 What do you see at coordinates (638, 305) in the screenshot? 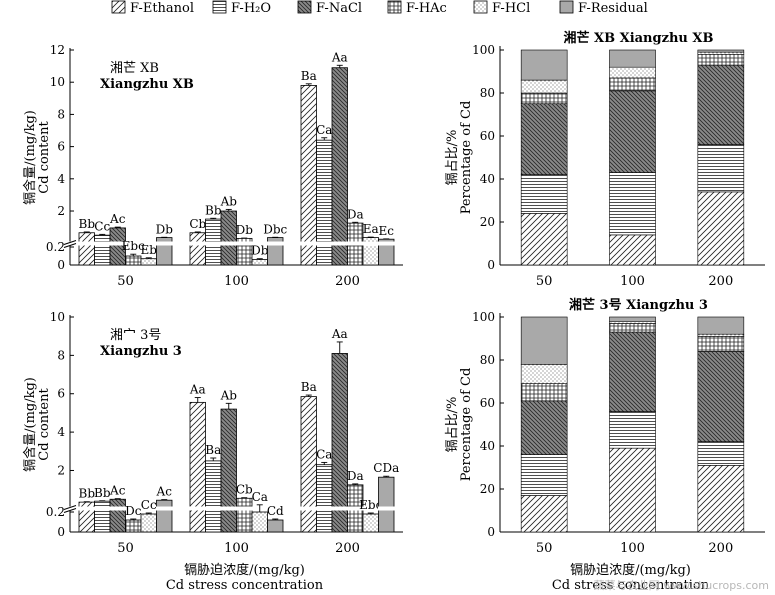
I see `panel-d-title: 湘芒 3号 Xiangzhu 3` at bounding box center [638, 305].